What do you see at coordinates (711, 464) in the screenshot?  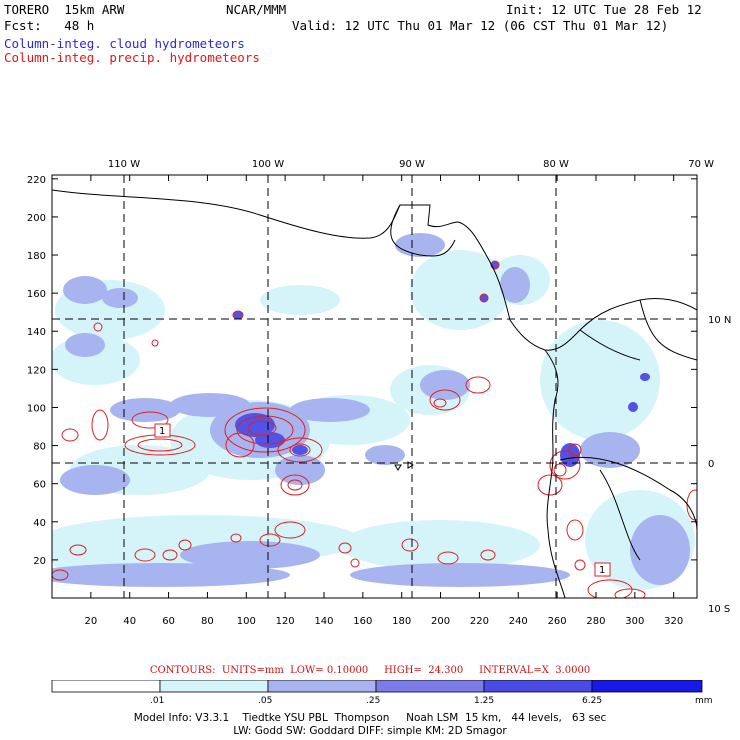 I see `lat-label: 0` at bounding box center [711, 464].